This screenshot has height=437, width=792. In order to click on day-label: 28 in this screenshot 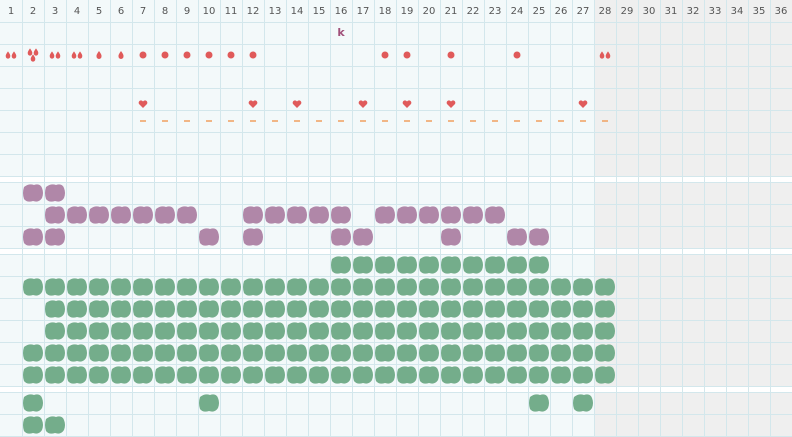, I will do `click(605, 11)`.